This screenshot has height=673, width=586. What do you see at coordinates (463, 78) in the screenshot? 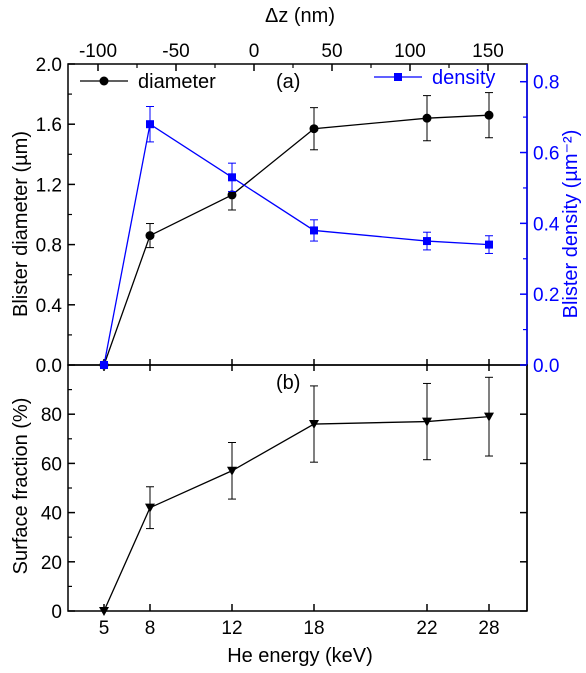
I see `legend-density-label: density` at bounding box center [463, 78].